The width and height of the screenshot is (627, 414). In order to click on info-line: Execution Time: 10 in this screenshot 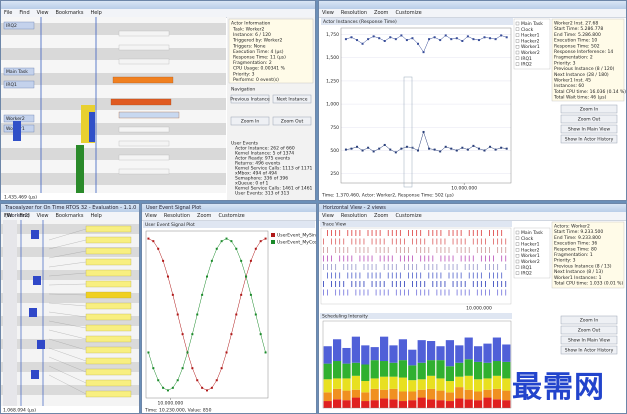, I will do `click(575, 41)`.